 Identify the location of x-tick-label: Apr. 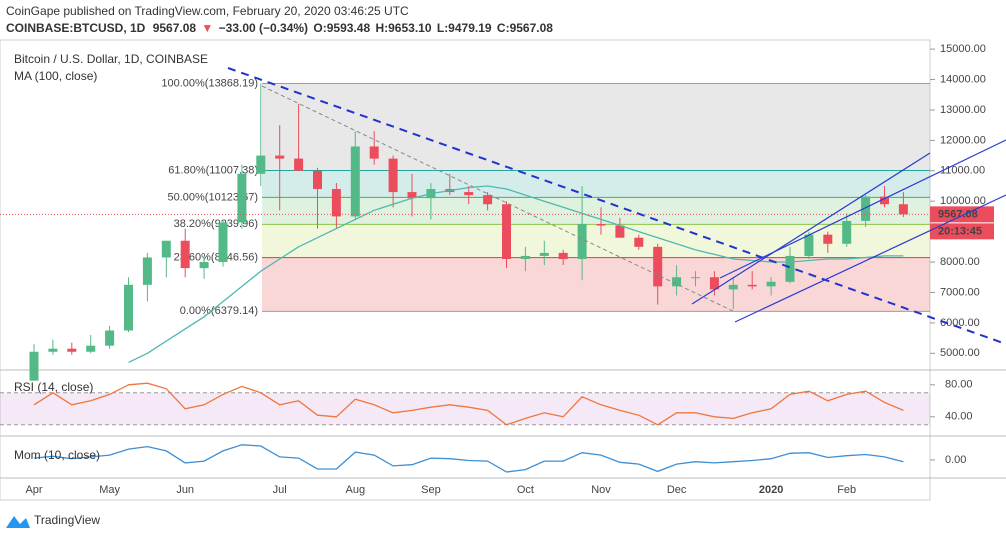
(33, 490).